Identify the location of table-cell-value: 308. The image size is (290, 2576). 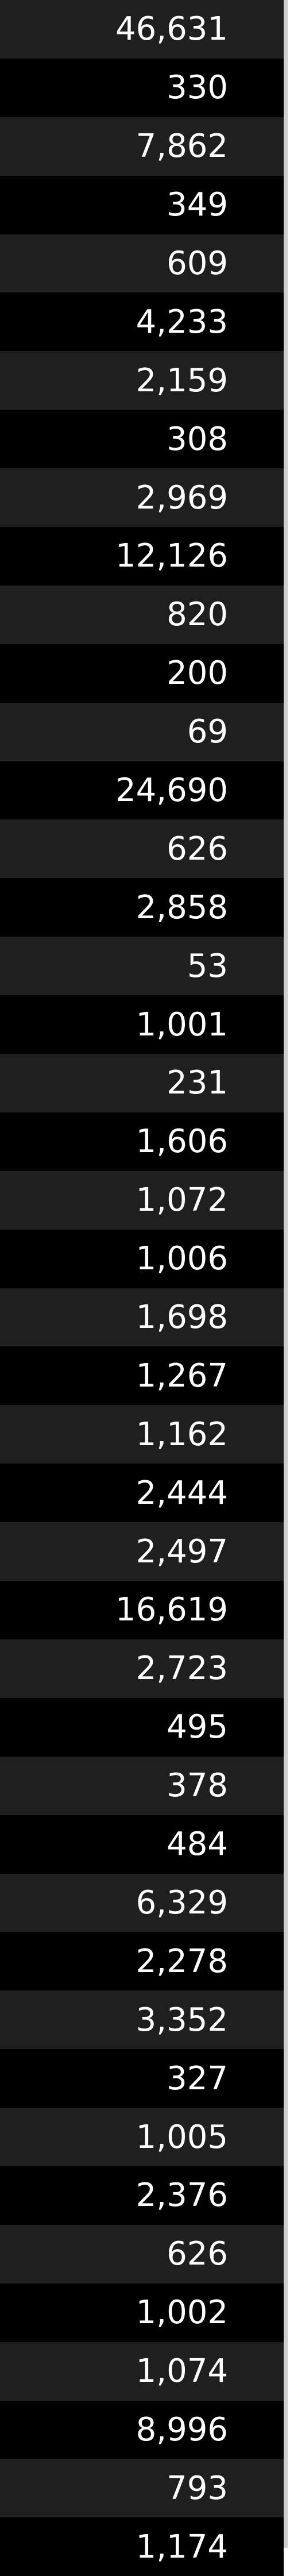
(197, 439).